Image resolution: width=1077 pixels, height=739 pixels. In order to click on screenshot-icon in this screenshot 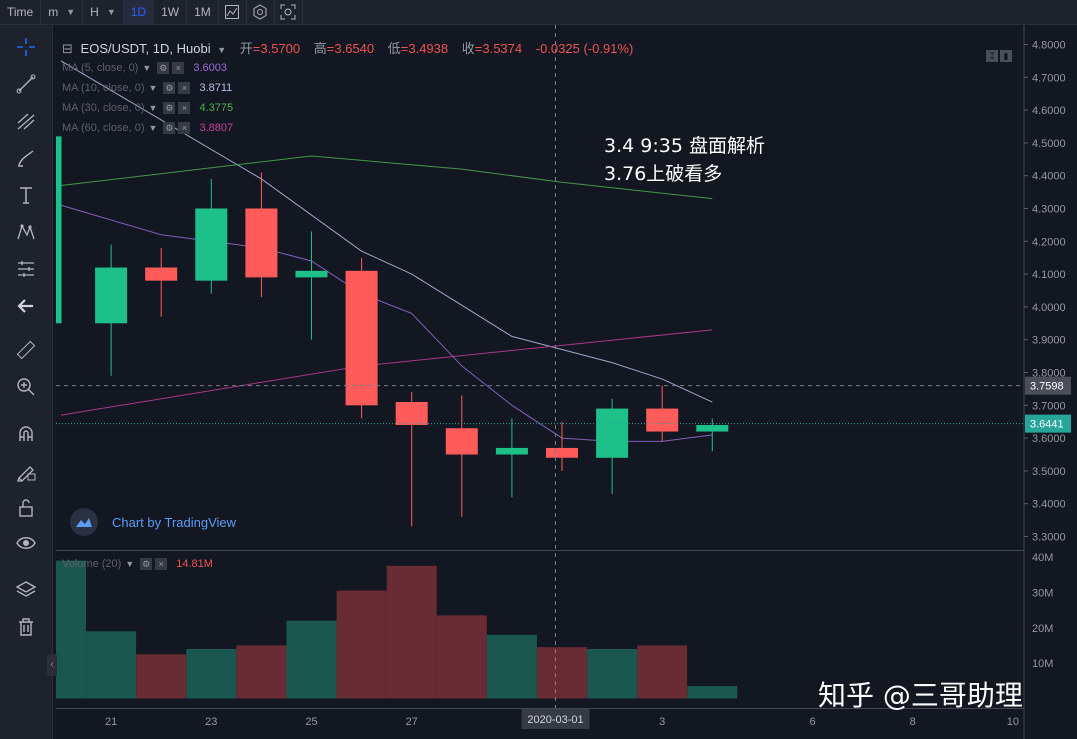, I will do `click(289, 12)`.